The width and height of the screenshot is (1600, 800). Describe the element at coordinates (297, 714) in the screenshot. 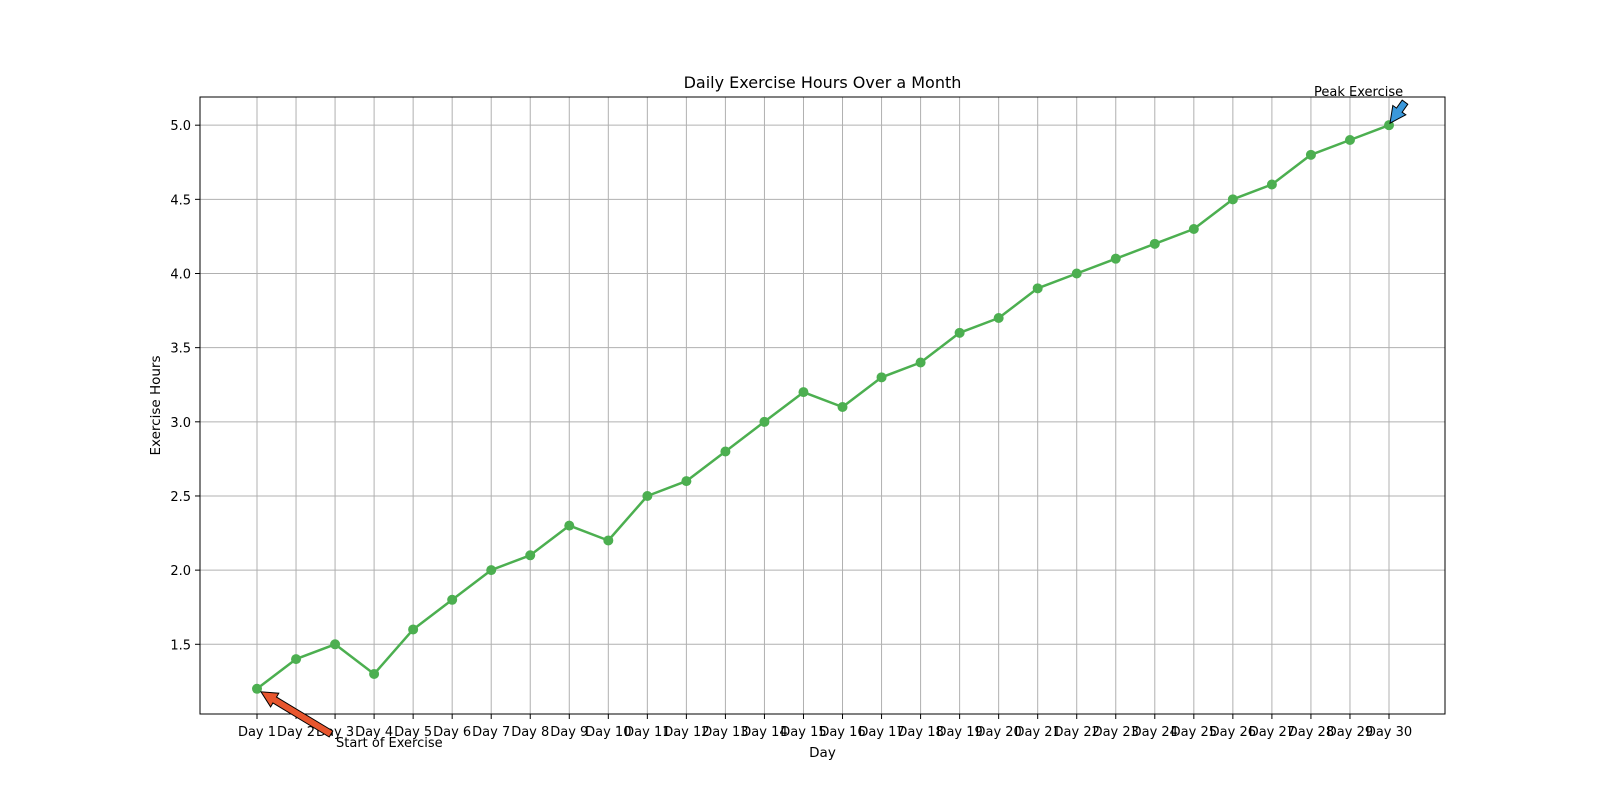

I see `start-annotation-arrow` at that location.